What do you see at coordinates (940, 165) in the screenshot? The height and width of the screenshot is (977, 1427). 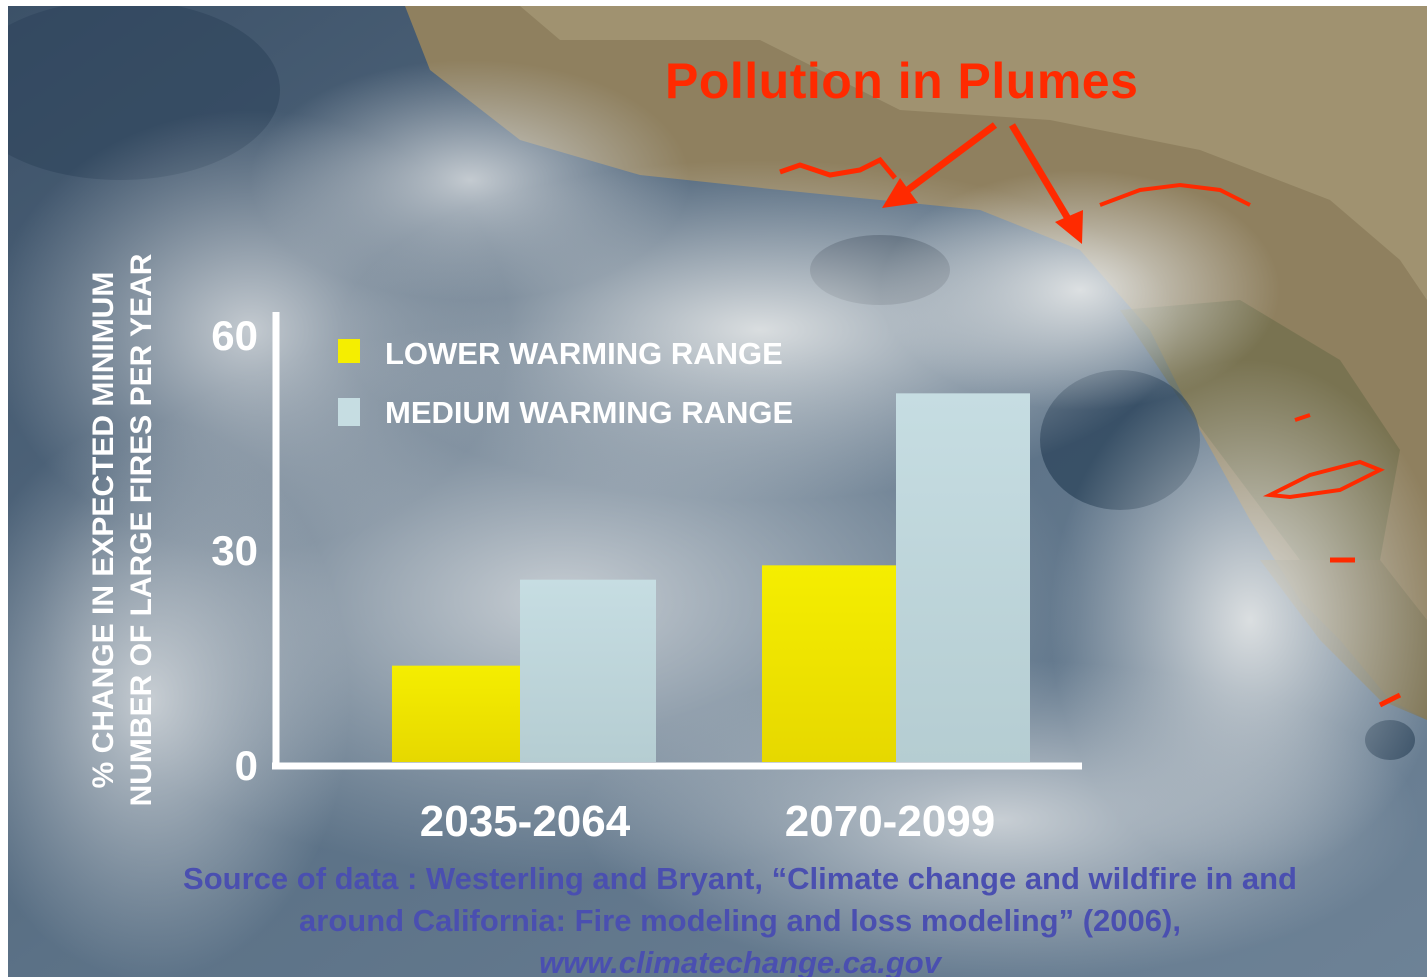 I see `arrow-left-plume` at bounding box center [940, 165].